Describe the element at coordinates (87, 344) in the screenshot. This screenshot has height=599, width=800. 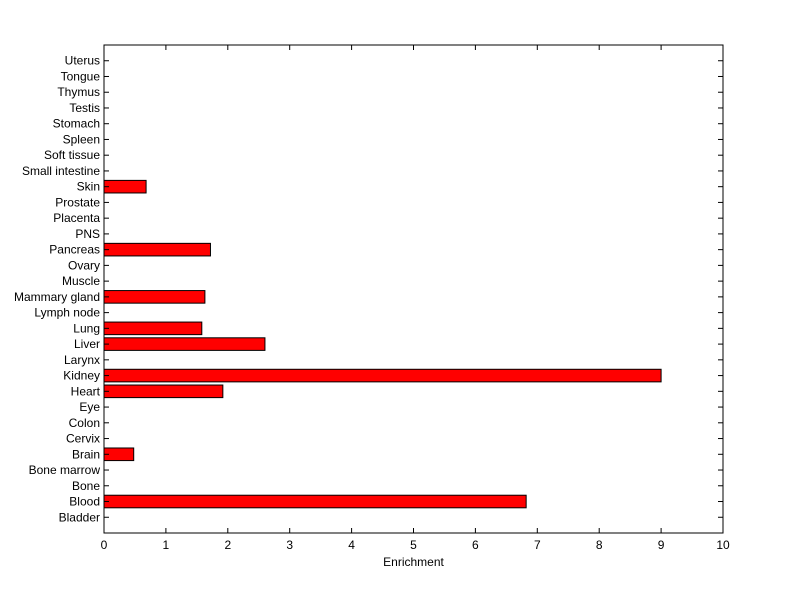
I see `y-tick-label-liver: Liver` at that location.